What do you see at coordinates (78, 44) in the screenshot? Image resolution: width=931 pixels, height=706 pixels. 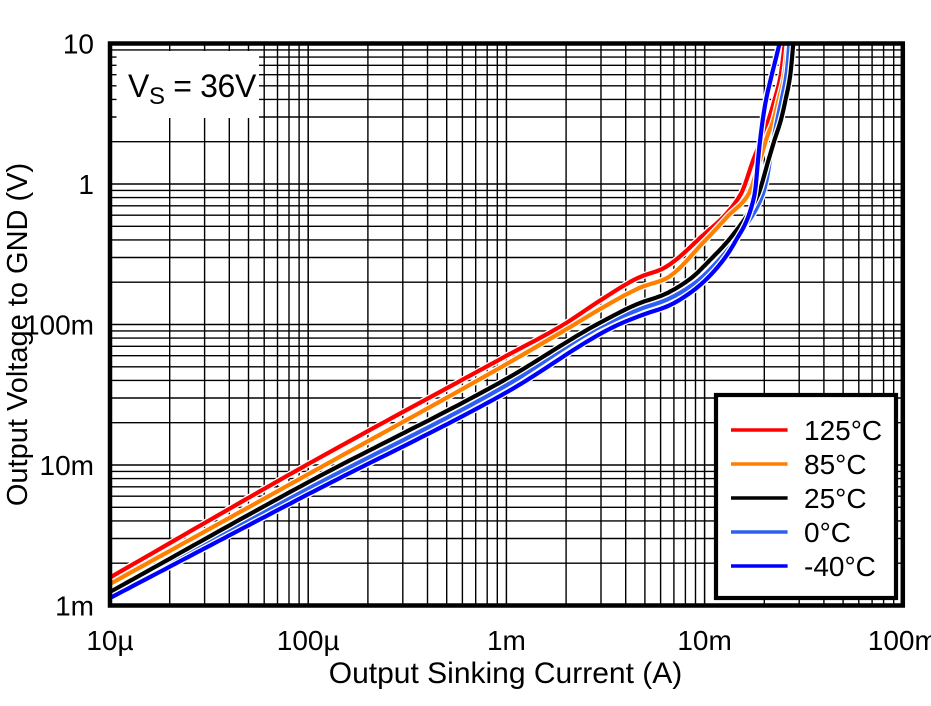 I see `svg-text: 10` at bounding box center [78, 44].